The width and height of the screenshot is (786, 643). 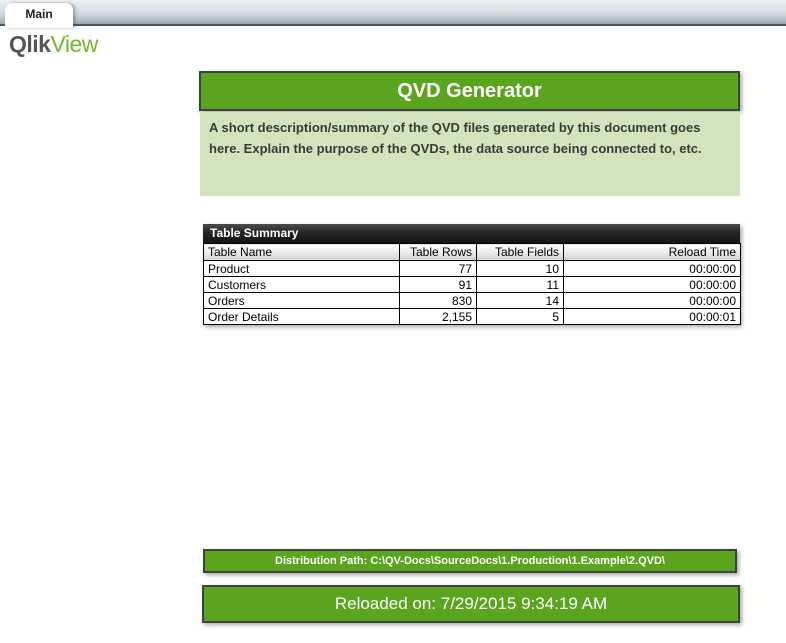 What do you see at coordinates (520, 284) in the screenshot?
I see `cell-table-fields: 11` at bounding box center [520, 284].